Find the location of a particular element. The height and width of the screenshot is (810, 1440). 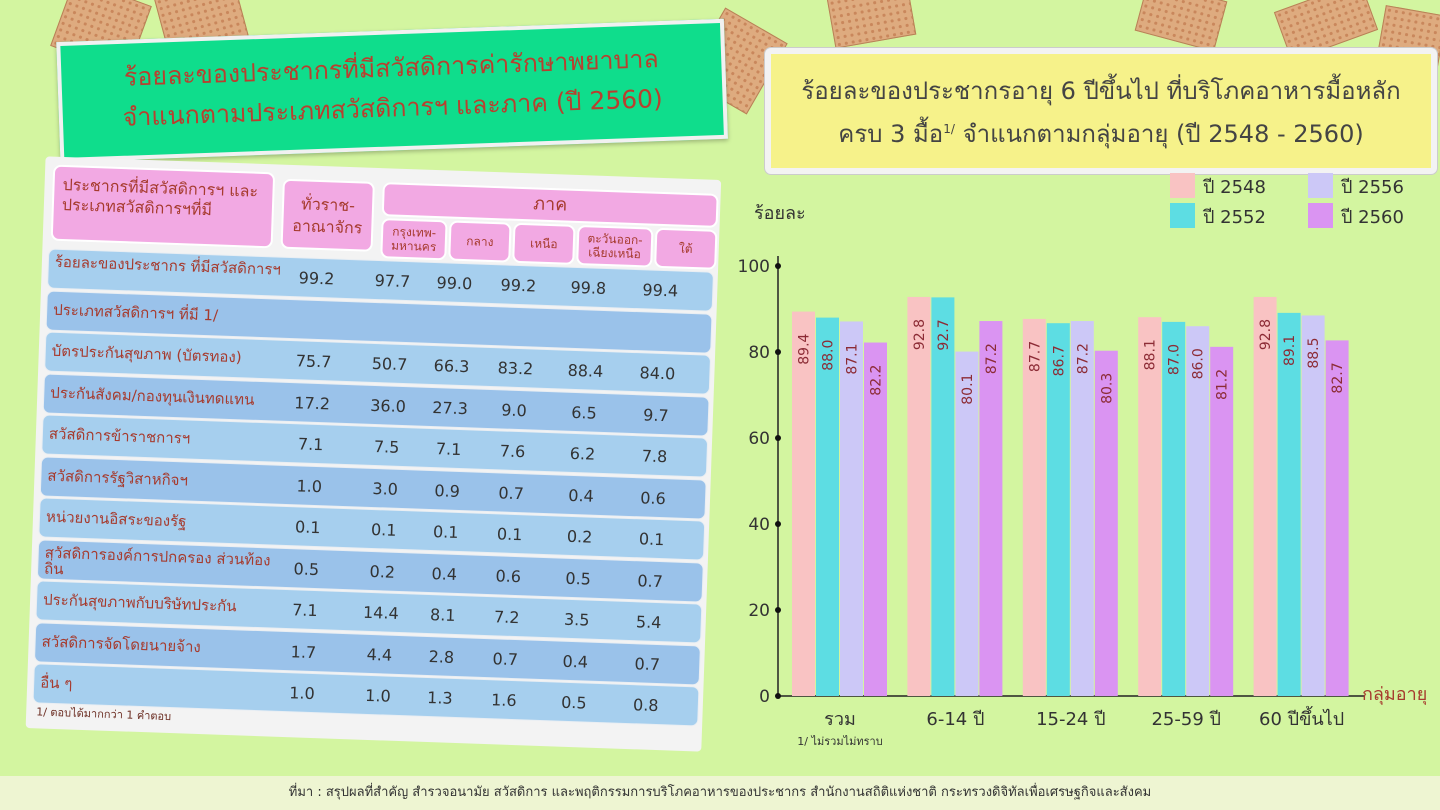

row-value: 66.3 is located at coordinates (451, 366).